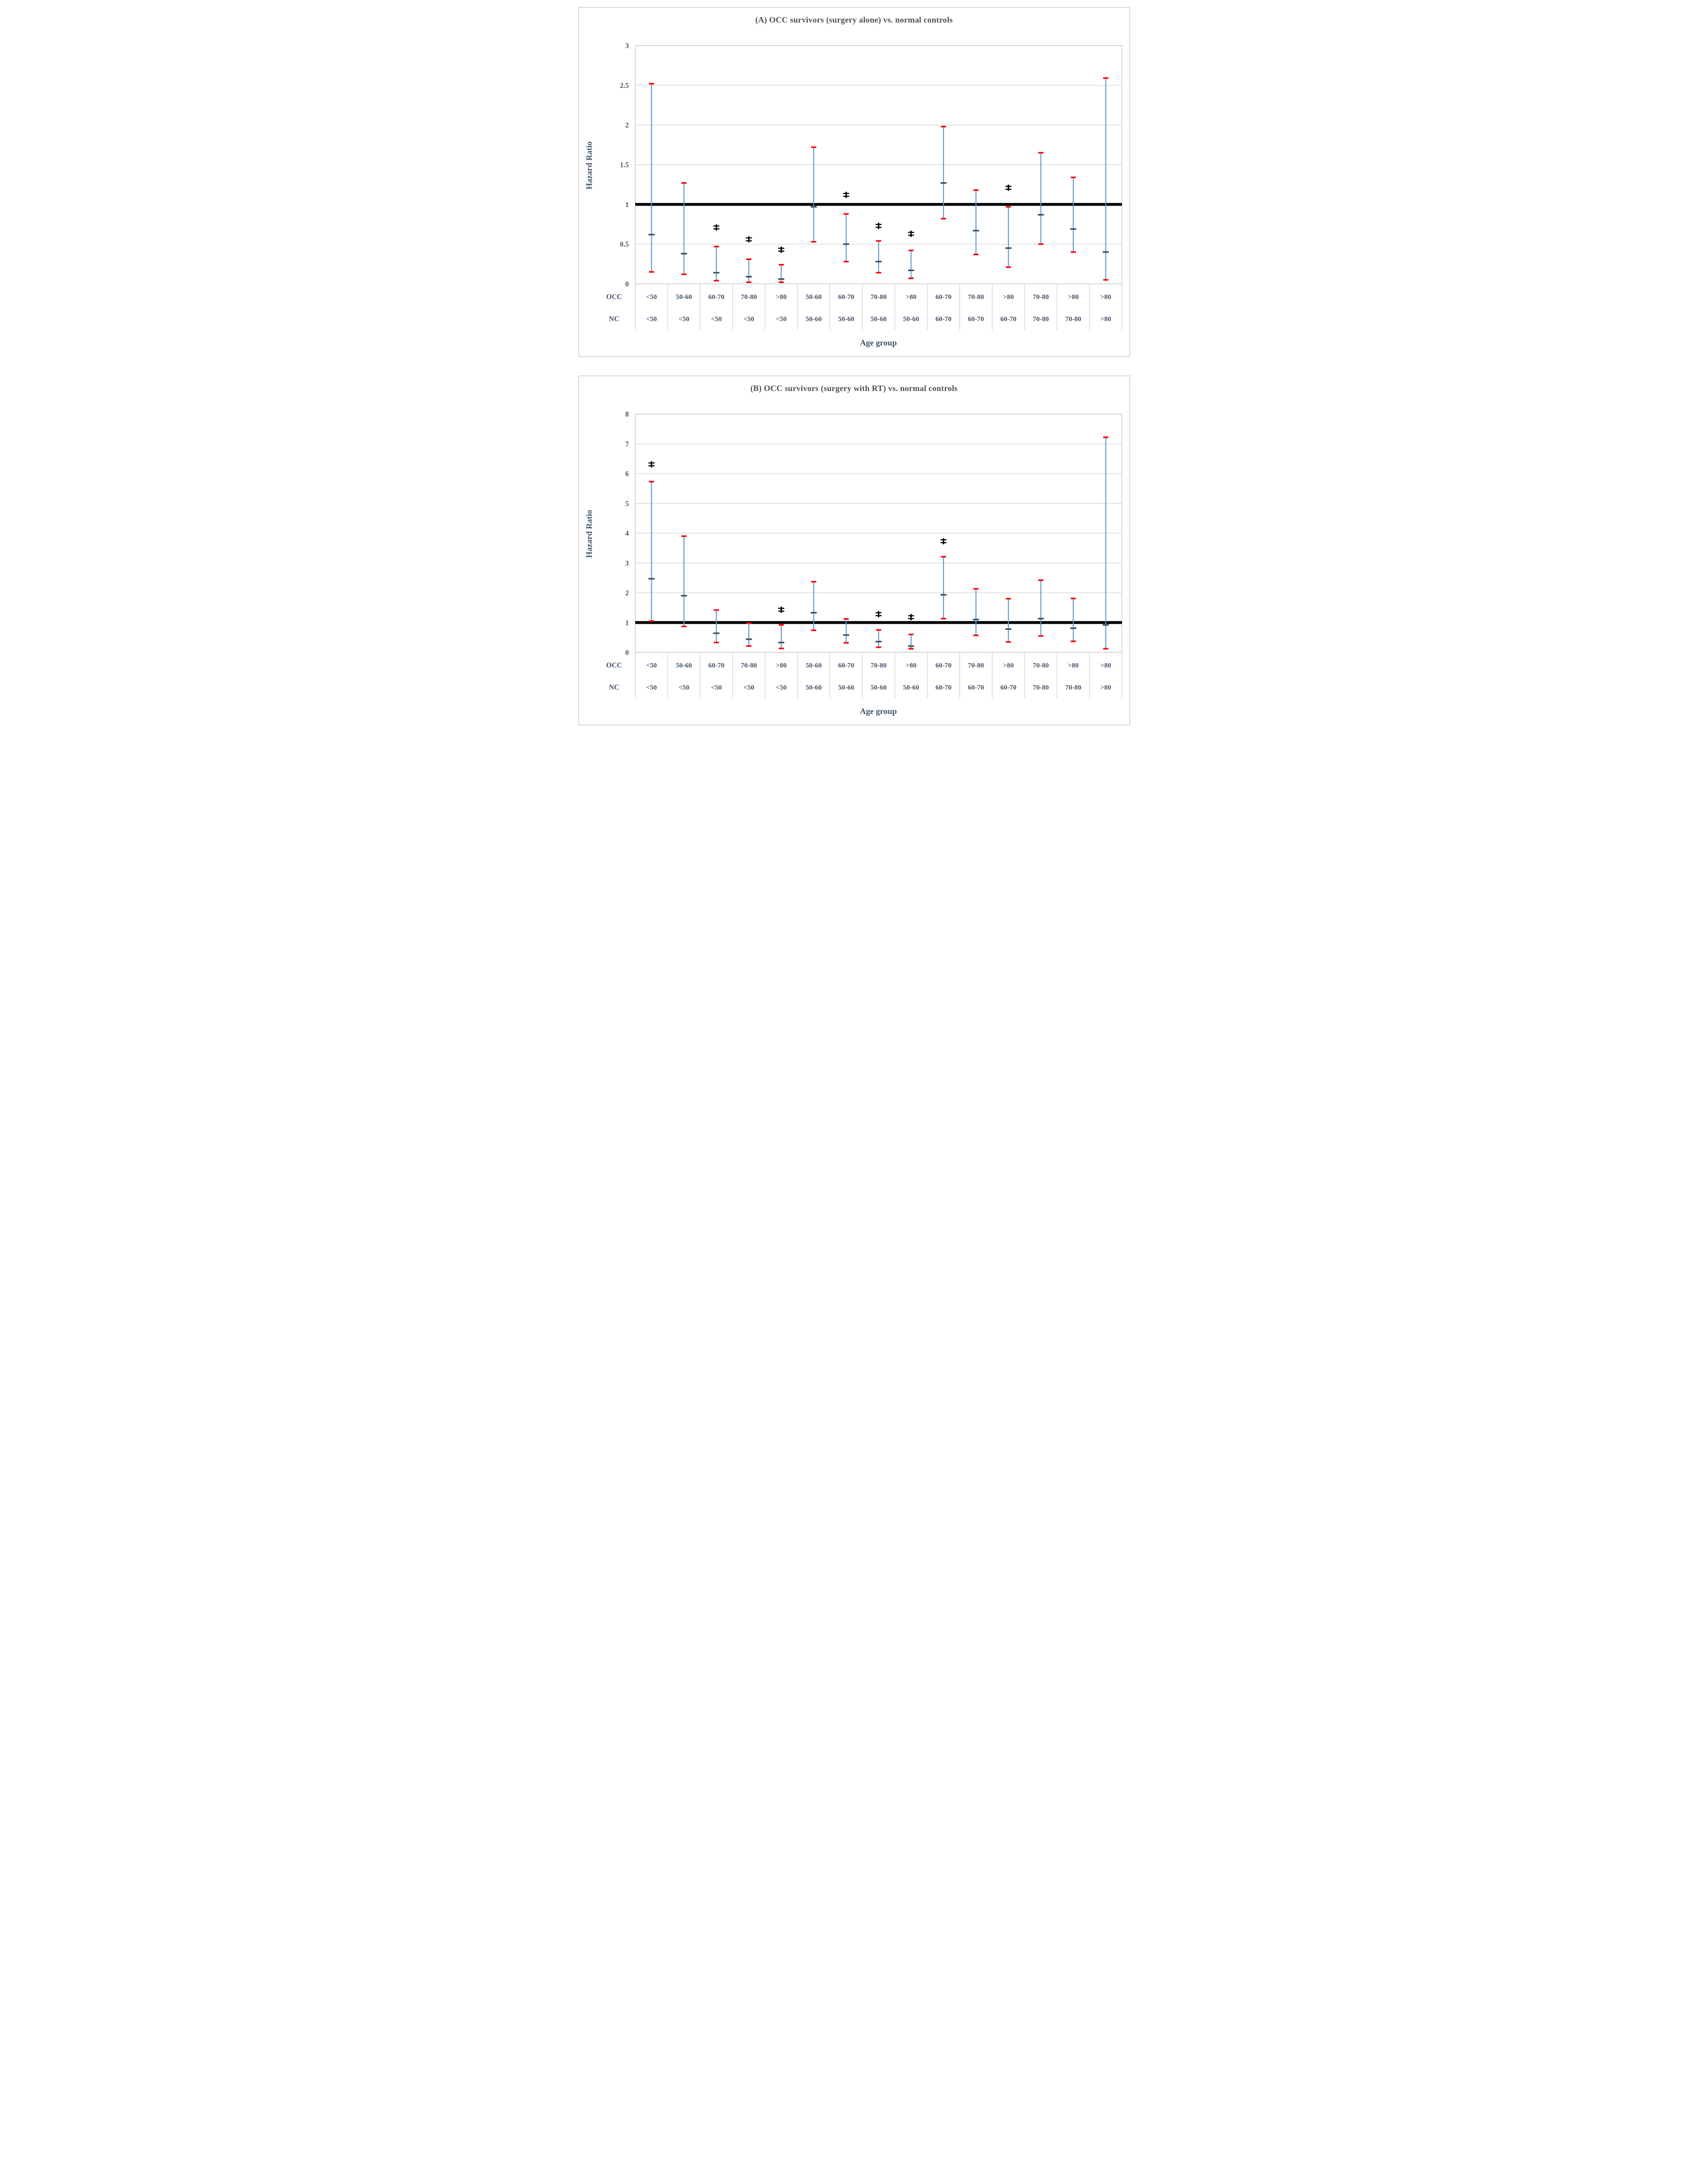 The image size is (1708, 2181). I want to click on y-tick-label: 0, so click(627, 653).